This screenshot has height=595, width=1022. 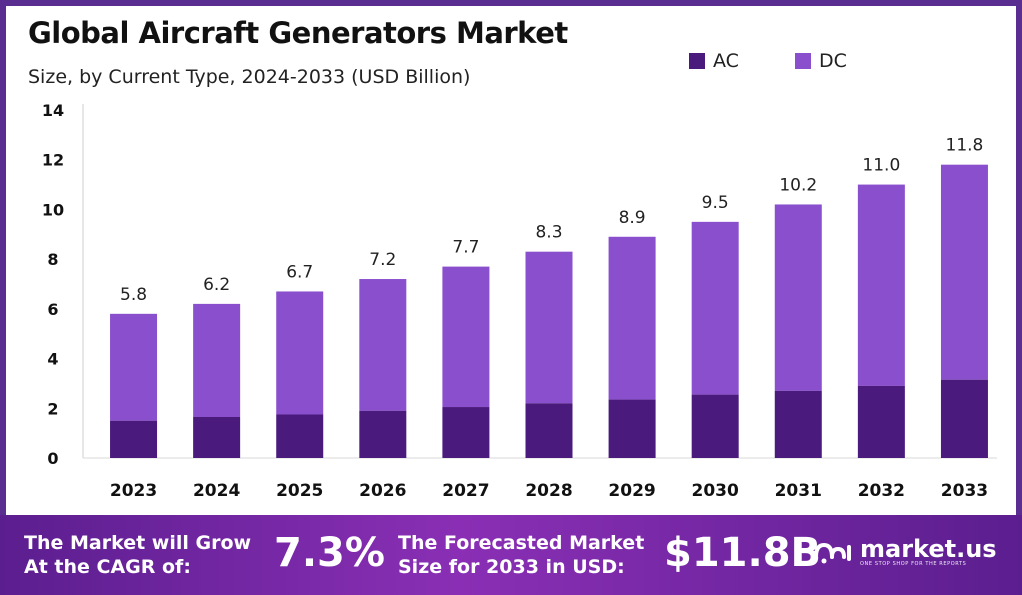 I want to click on brand-logo: market.us ONE STOP SHOP FOR THE REPORTS, so click(x=904, y=552).